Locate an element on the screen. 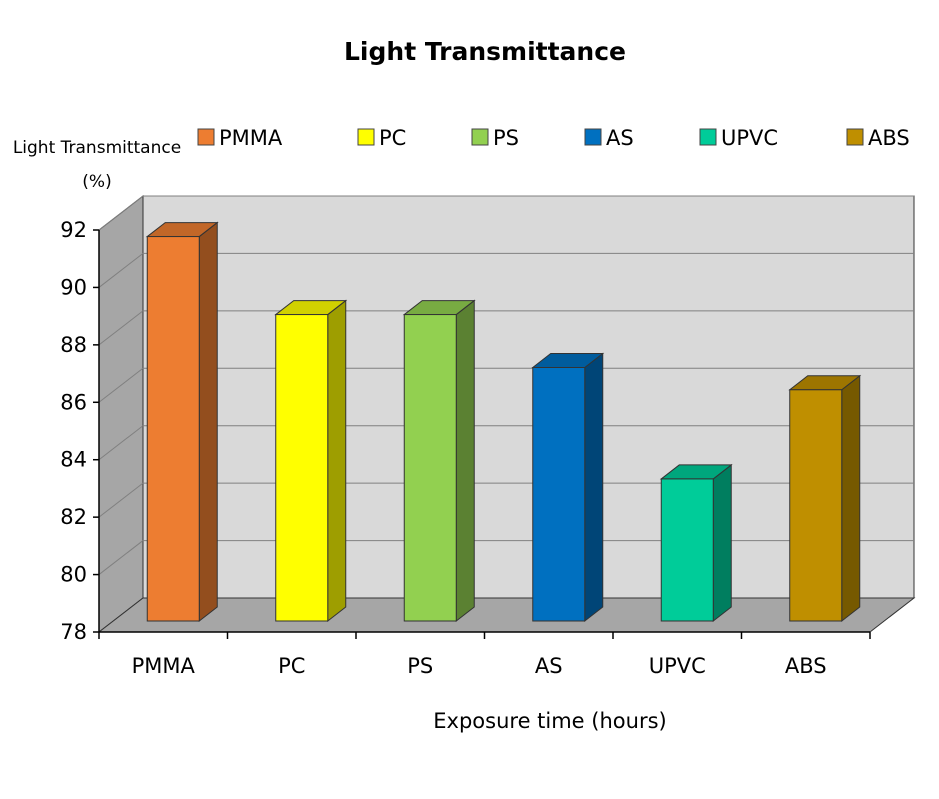  legend-label: UPVC is located at coordinates (749, 138).